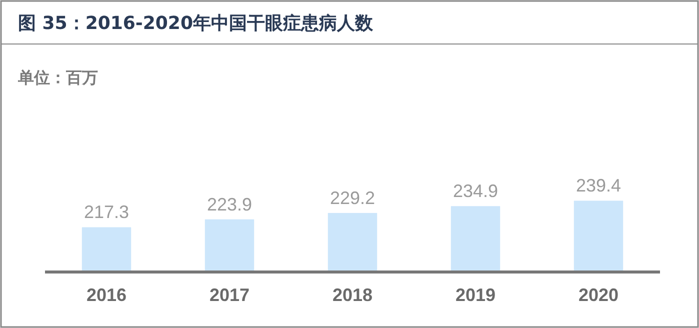 This screenshot has height=328, width=699. I want to click on data-label: 229.2, so click(353, 198).